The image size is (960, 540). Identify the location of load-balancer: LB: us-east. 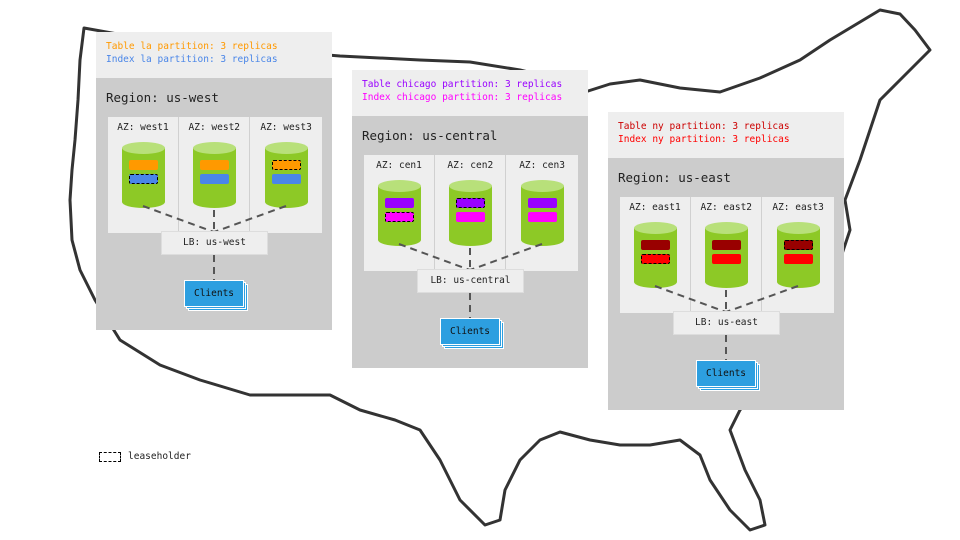
(726, 323).